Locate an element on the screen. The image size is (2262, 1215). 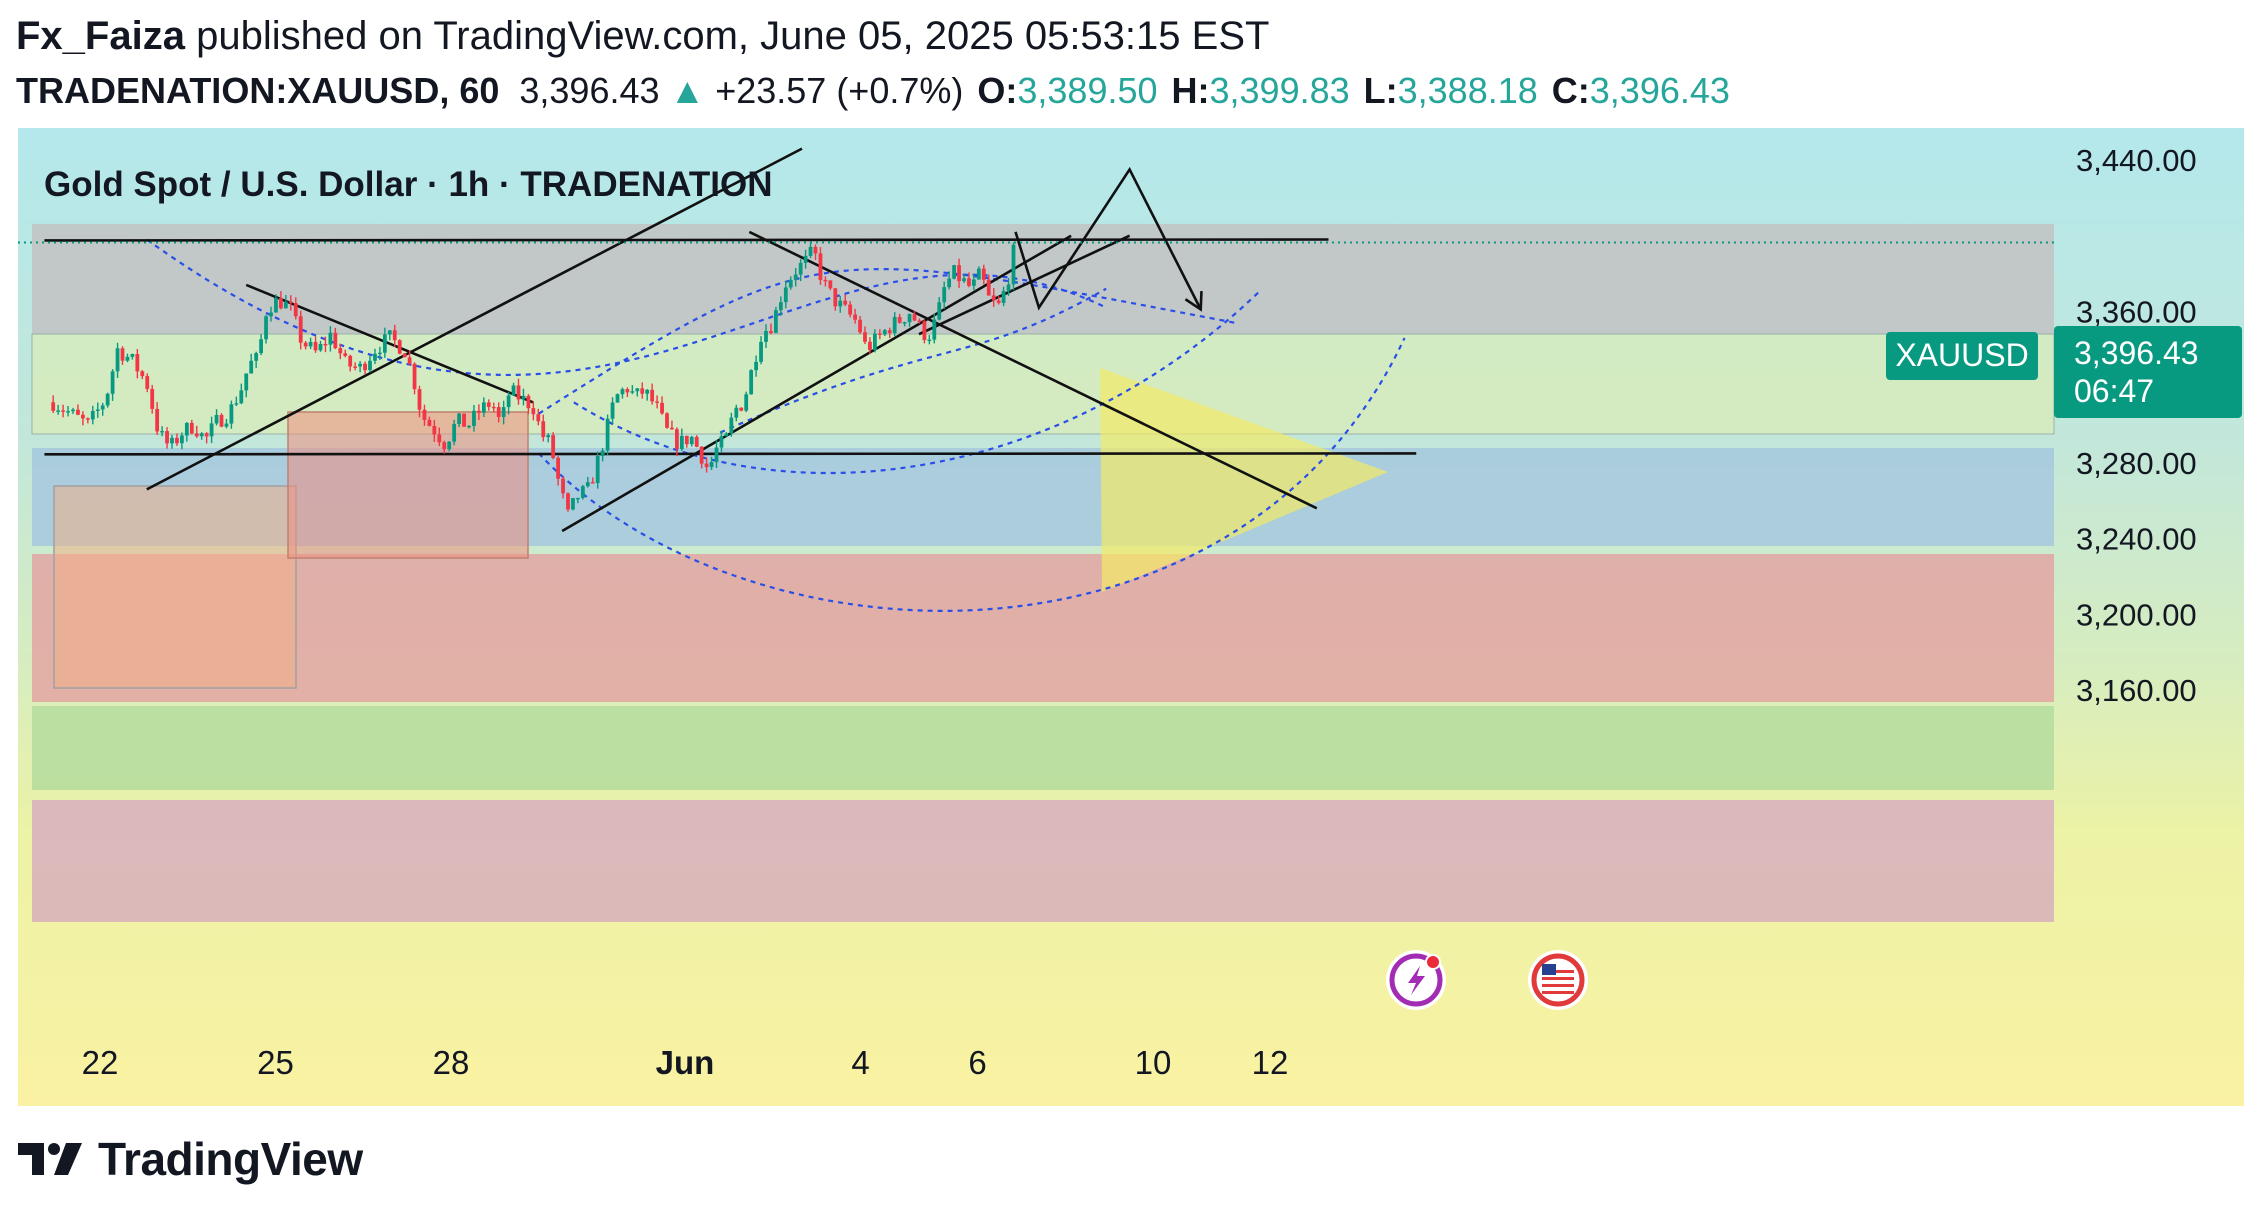
x-tick-label: 28 is located at coordinates (451, 1062).